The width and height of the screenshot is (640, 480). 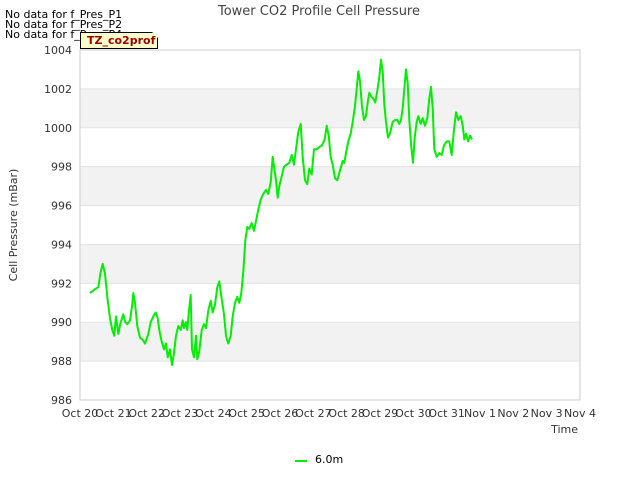 What do you see at coordinates (61, 283) in the screenshot?
I see `y-tick-label: 992` at bounding box center [61, 283].